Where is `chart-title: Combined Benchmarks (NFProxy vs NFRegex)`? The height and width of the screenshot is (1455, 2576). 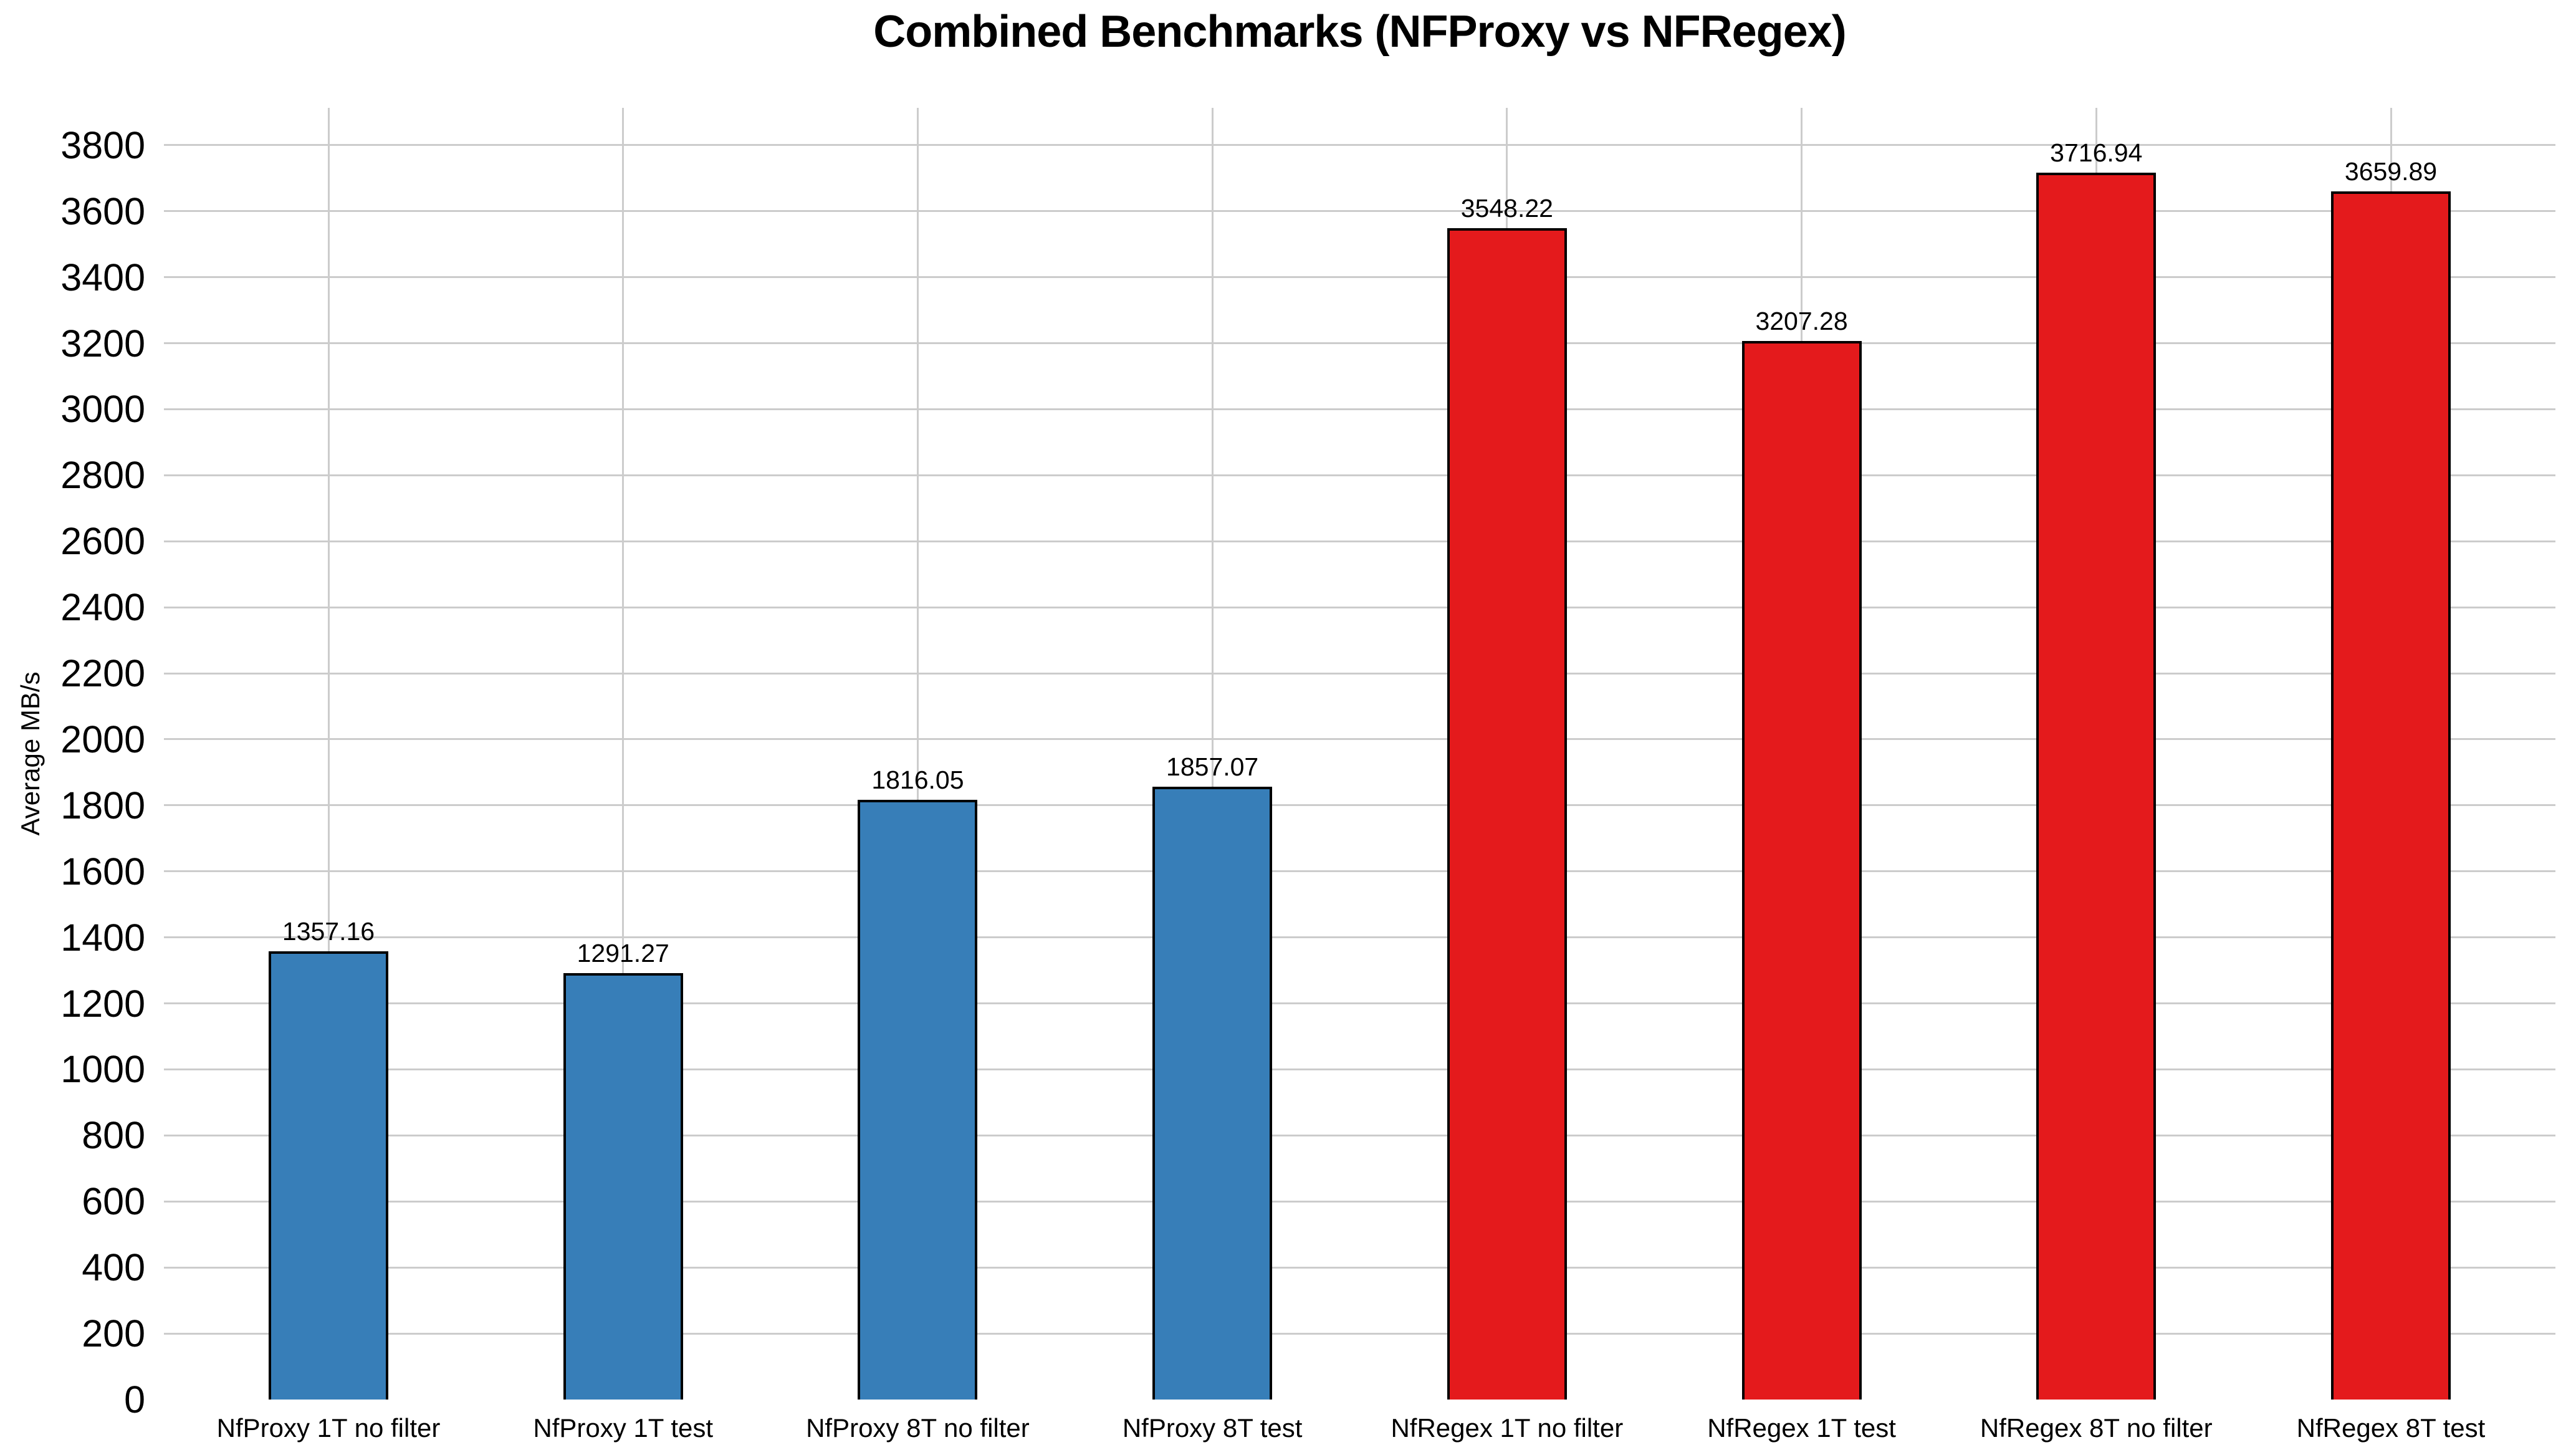 chart-title: Combined Benchmarks (NFProxy vs NFRegex) is located at coordinates (1359, 32).